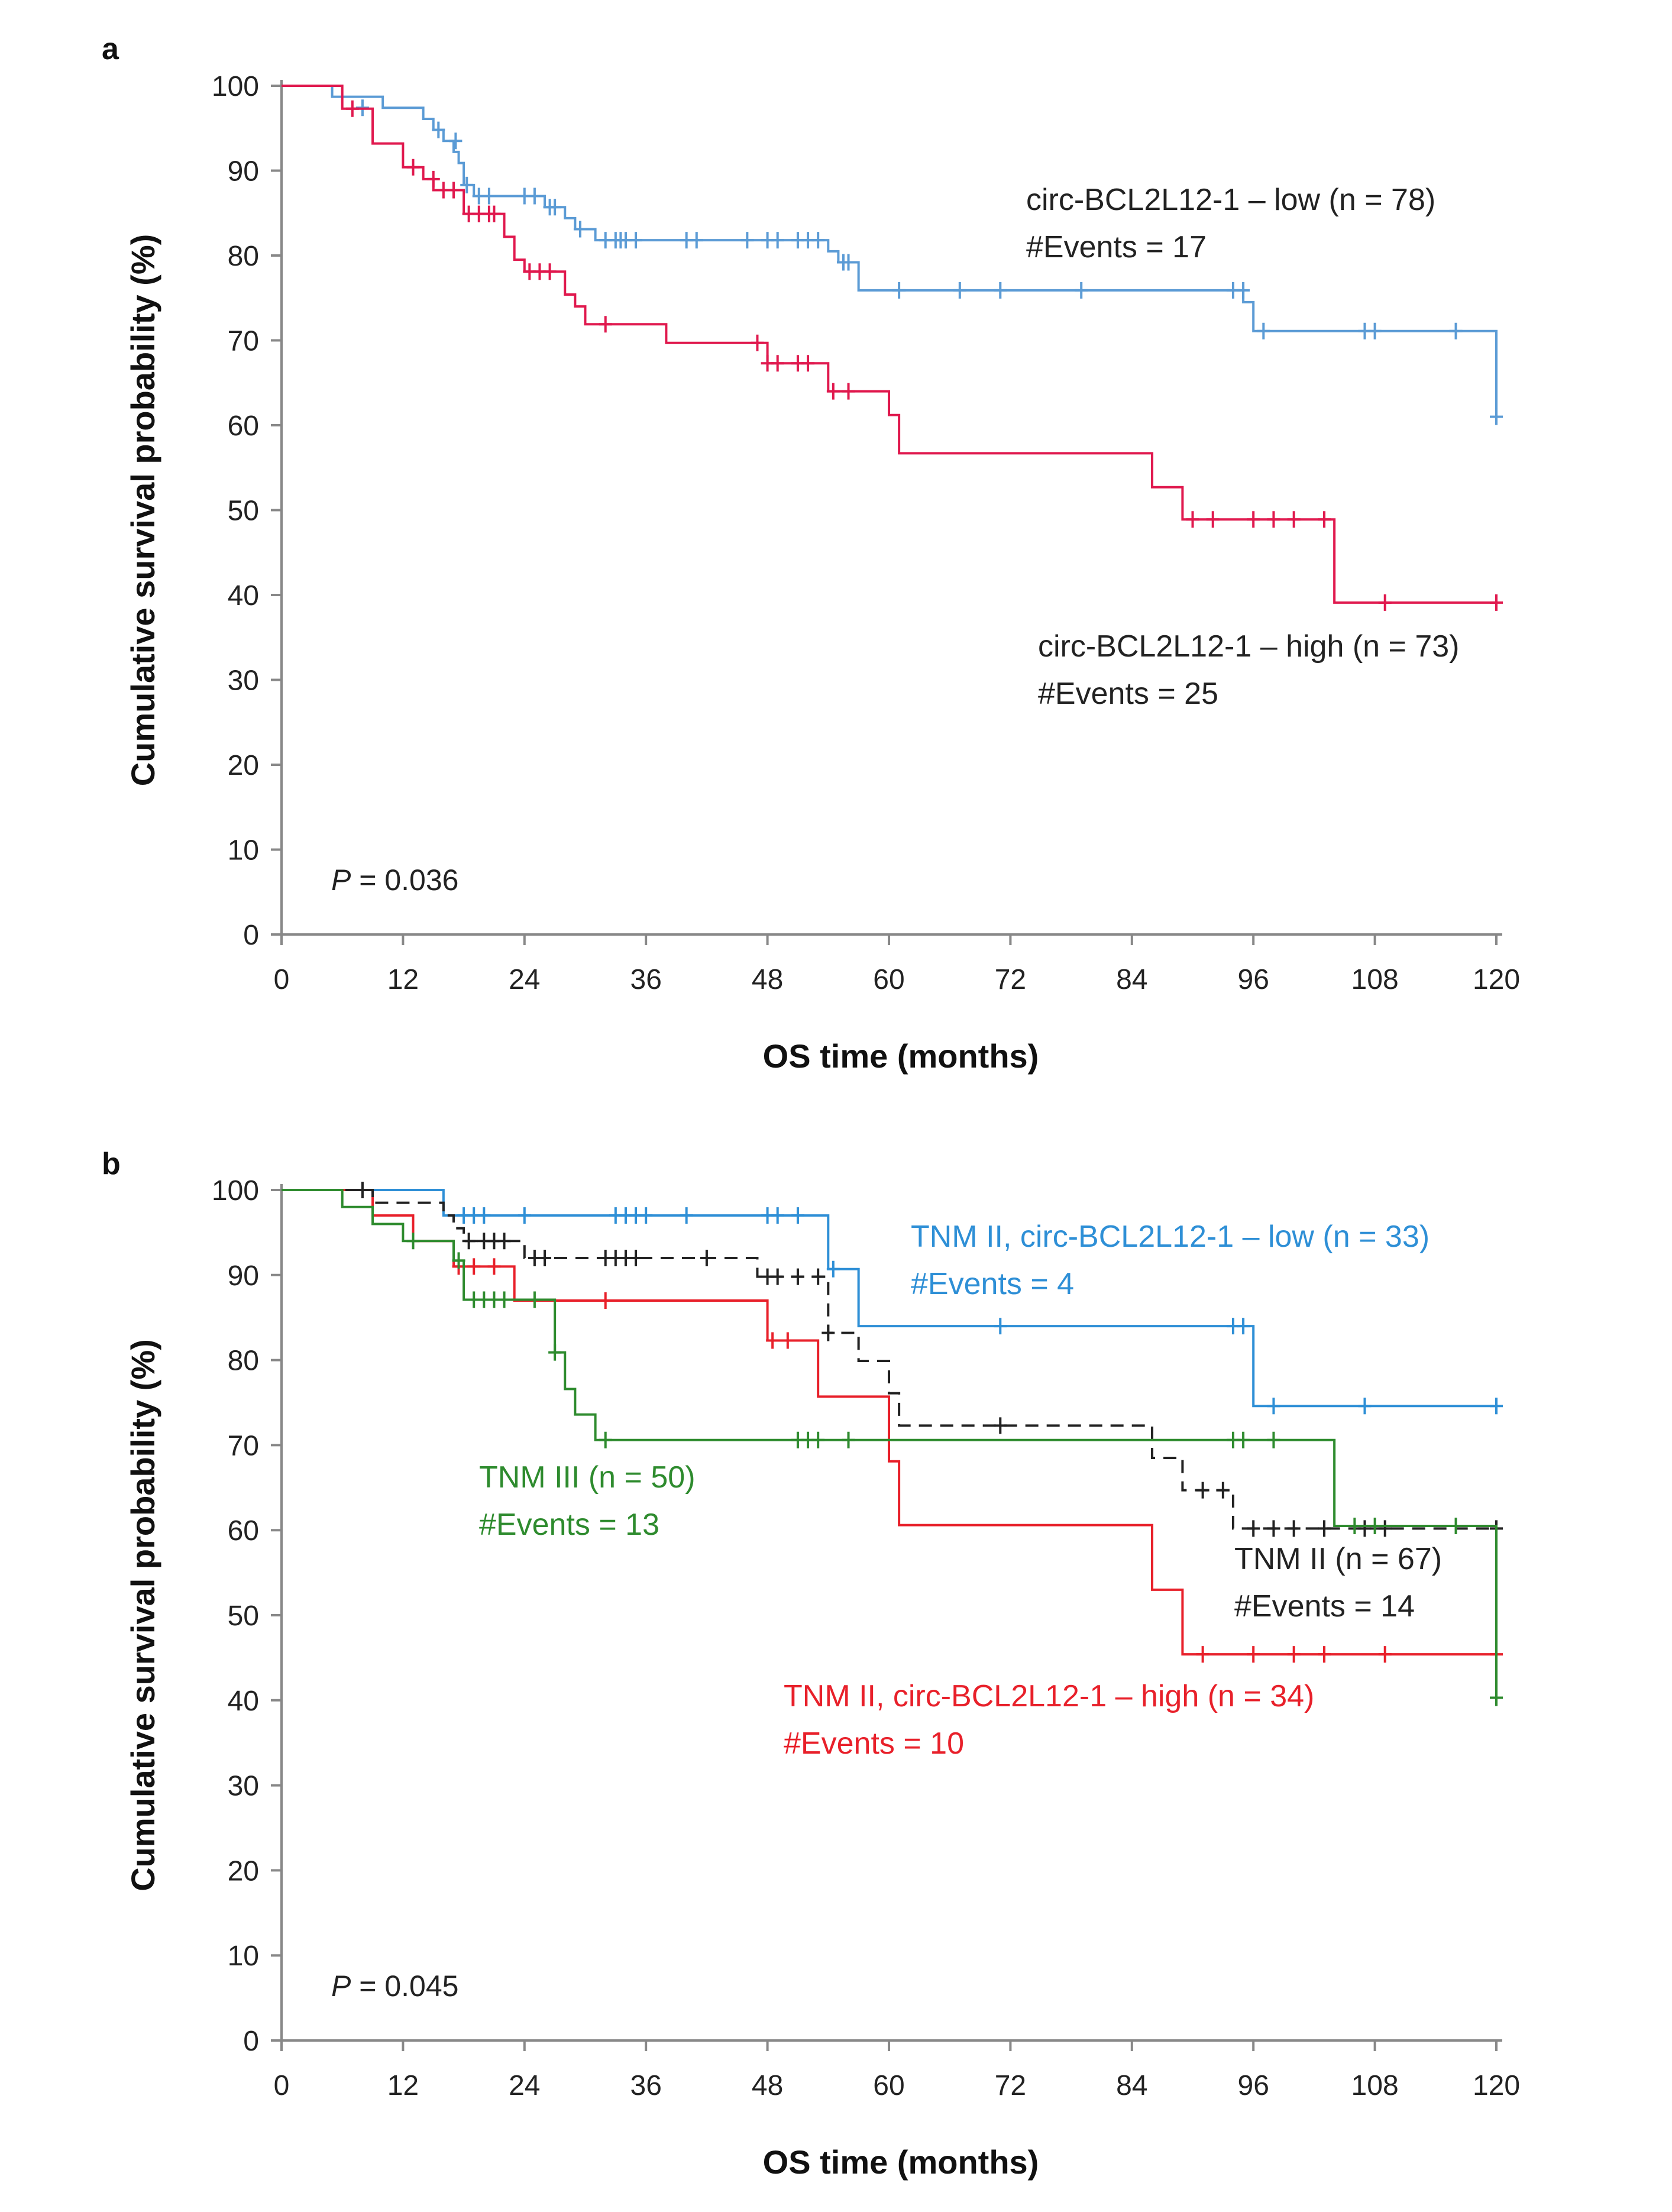 This screenshot has width=1672, height=2212. Describe the element at coordinates (243, 1361) in the screenshot. I see `panel-b-y-tick-label: 80` at that location.